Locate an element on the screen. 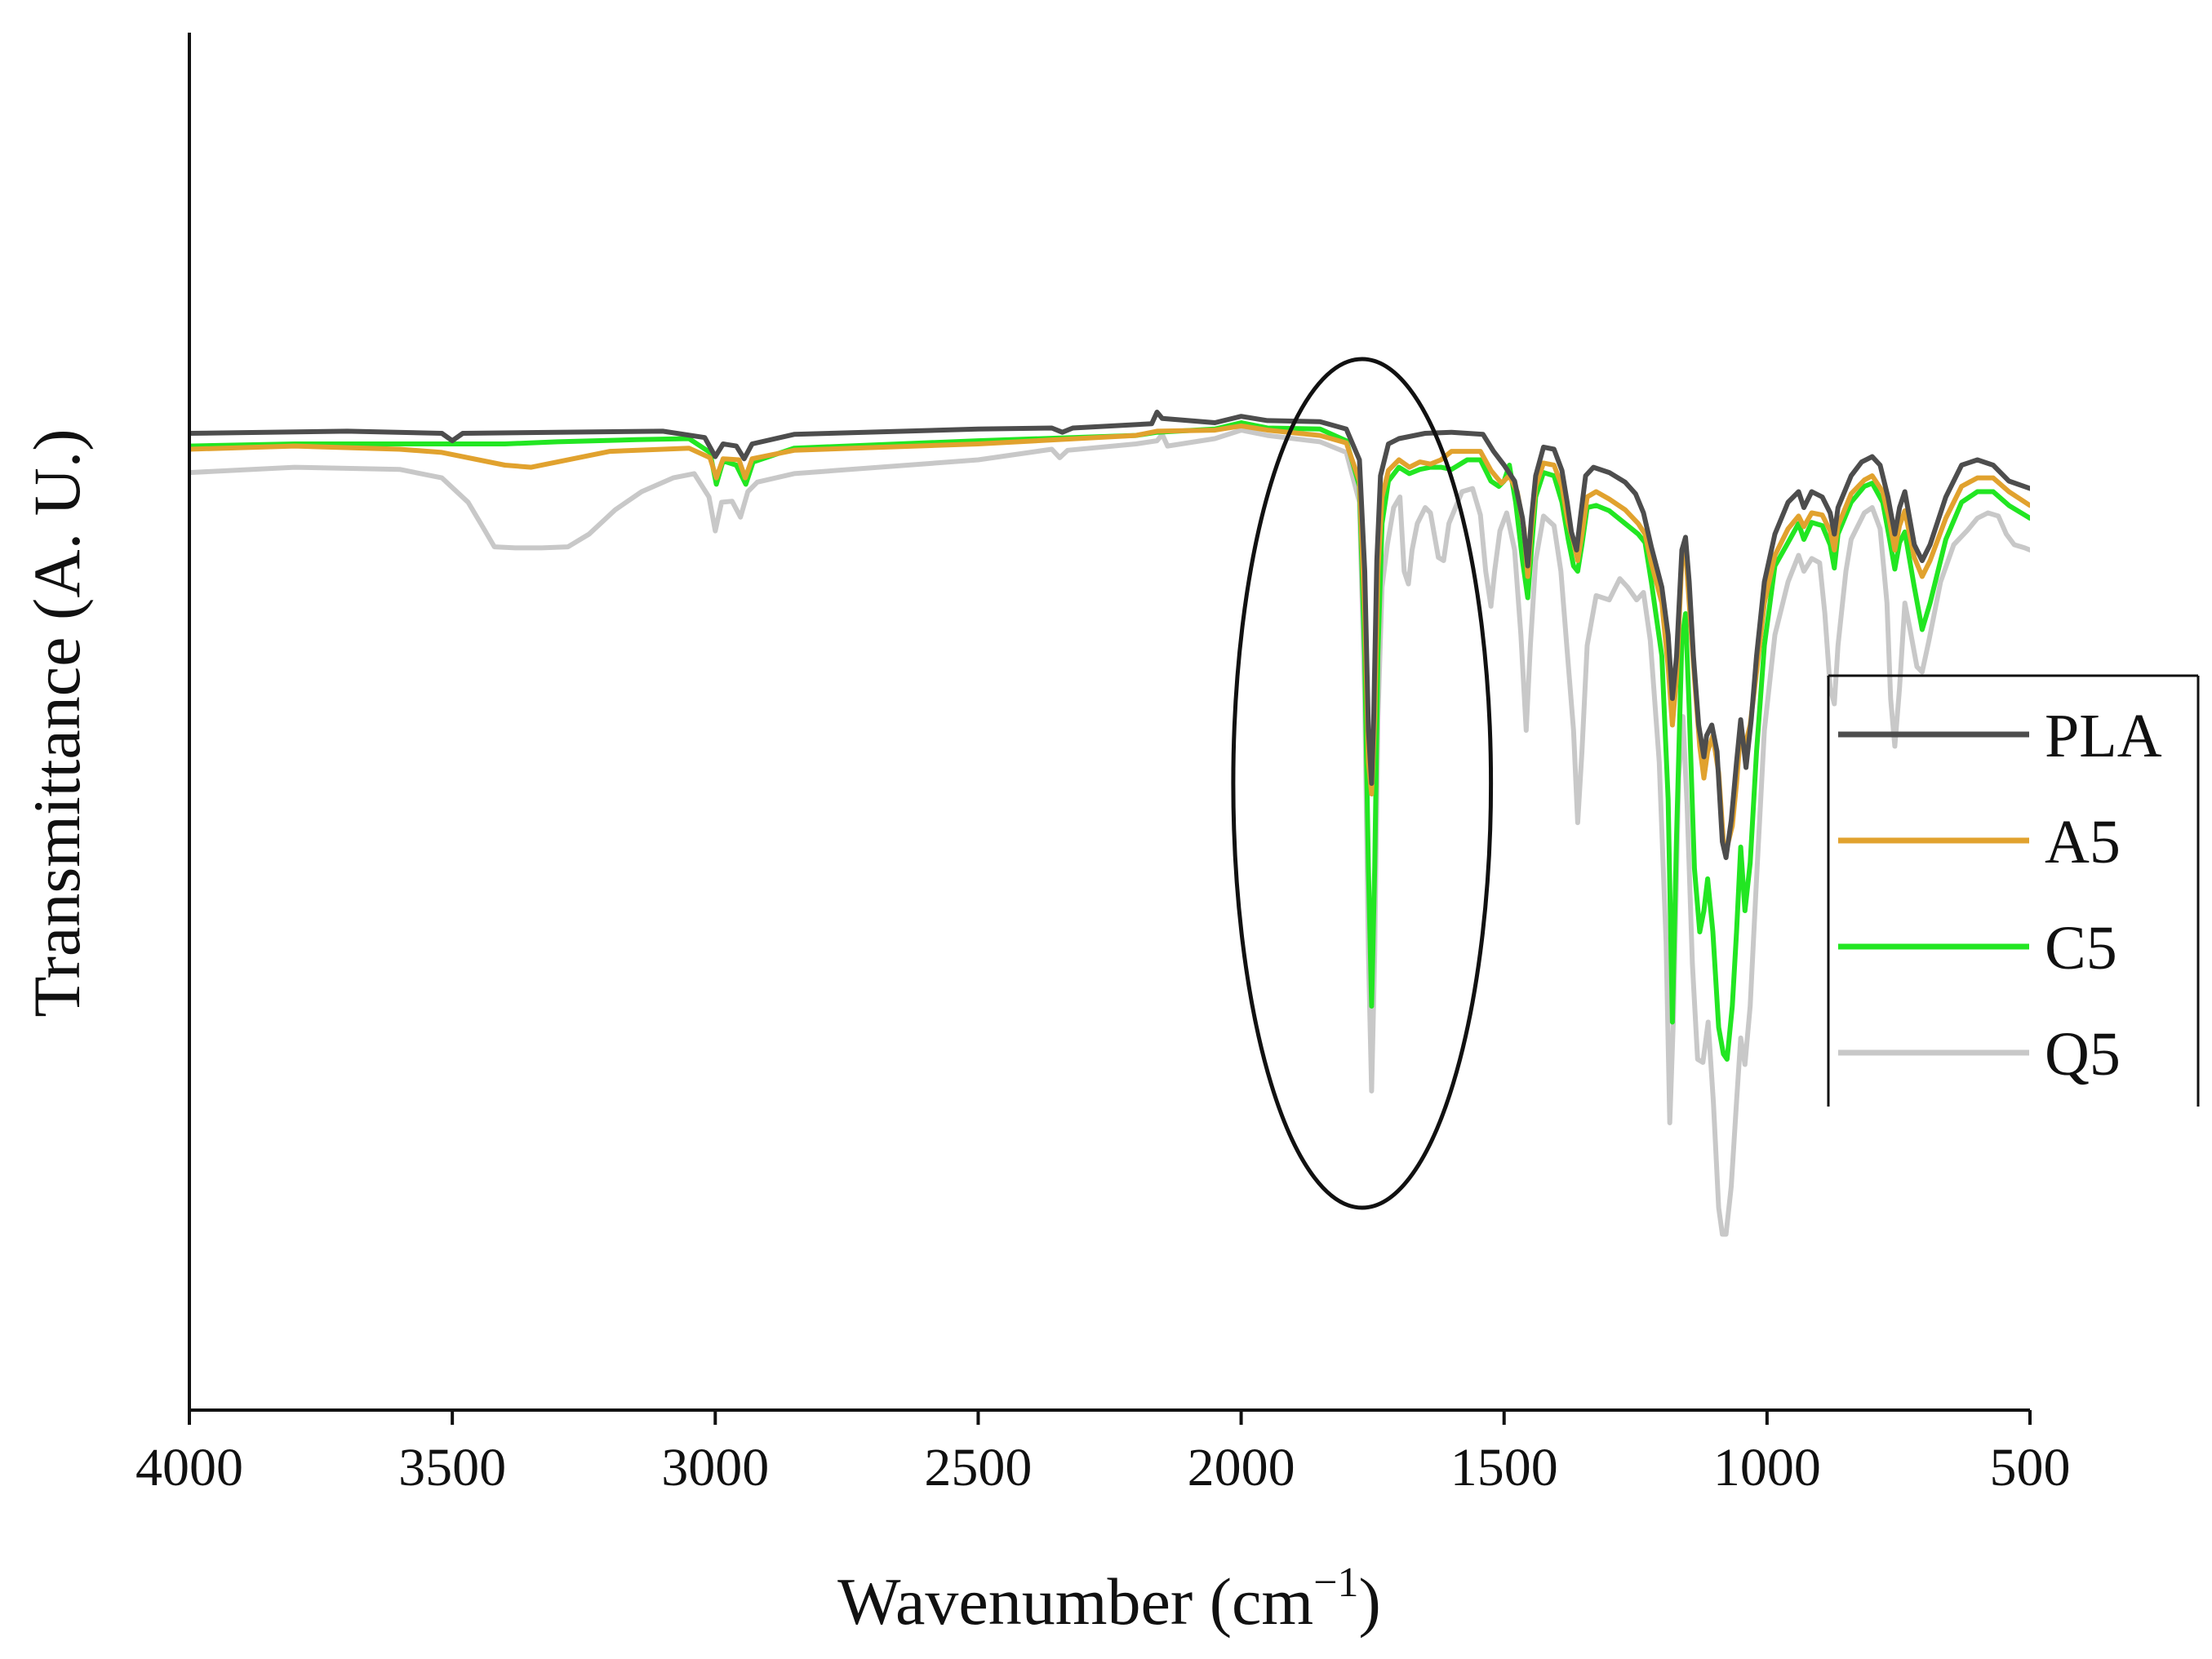  x-tick-label-2000: 2000 is located at coordinates (1241, 1467).